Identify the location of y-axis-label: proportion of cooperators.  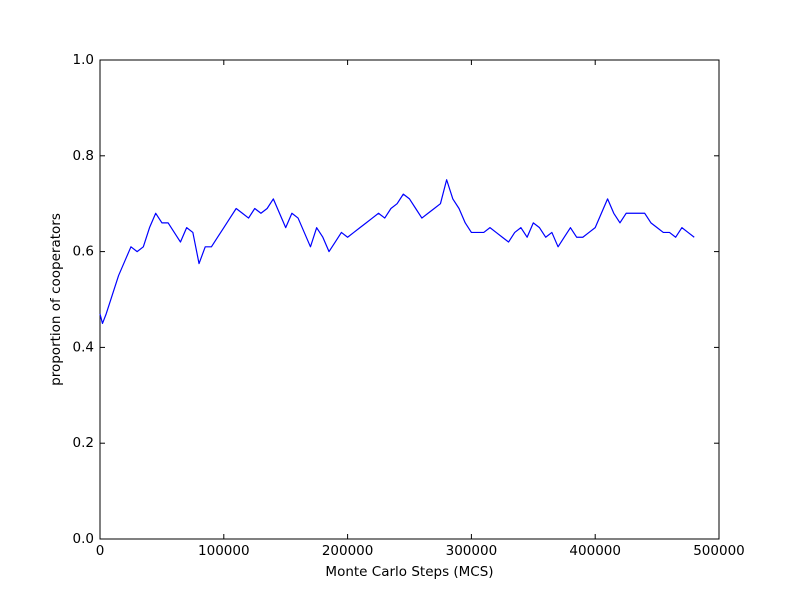
(56, 299).